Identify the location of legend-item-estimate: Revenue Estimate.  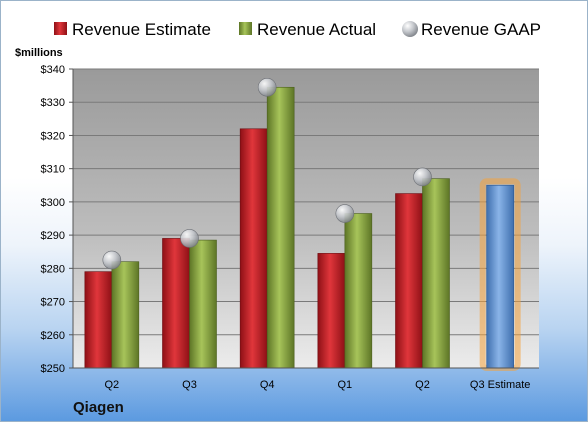
(132, 29).